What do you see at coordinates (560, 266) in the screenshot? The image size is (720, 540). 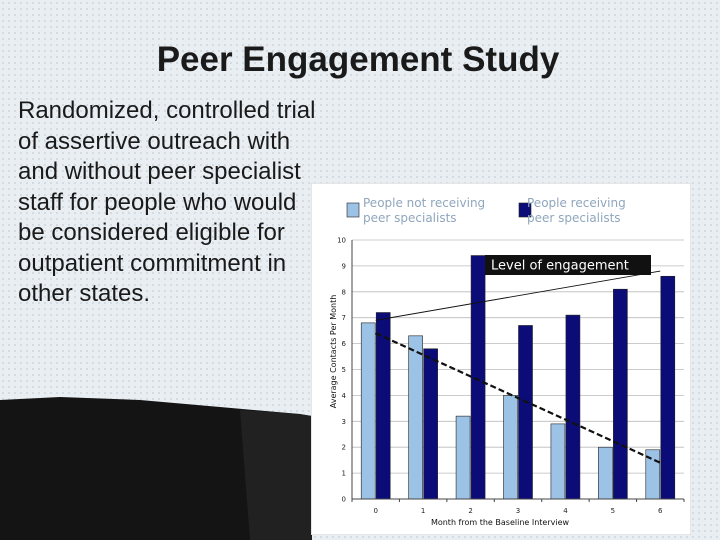 I see `annotation-label: Level of engagement` at bounding box center [560, 266].